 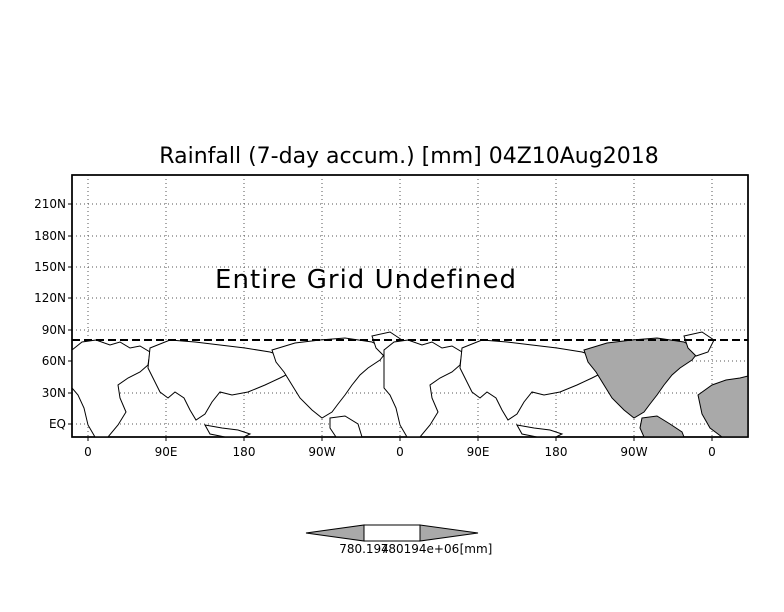 I want to click on y-tick-label: 150N, so click(x=50, y=267).